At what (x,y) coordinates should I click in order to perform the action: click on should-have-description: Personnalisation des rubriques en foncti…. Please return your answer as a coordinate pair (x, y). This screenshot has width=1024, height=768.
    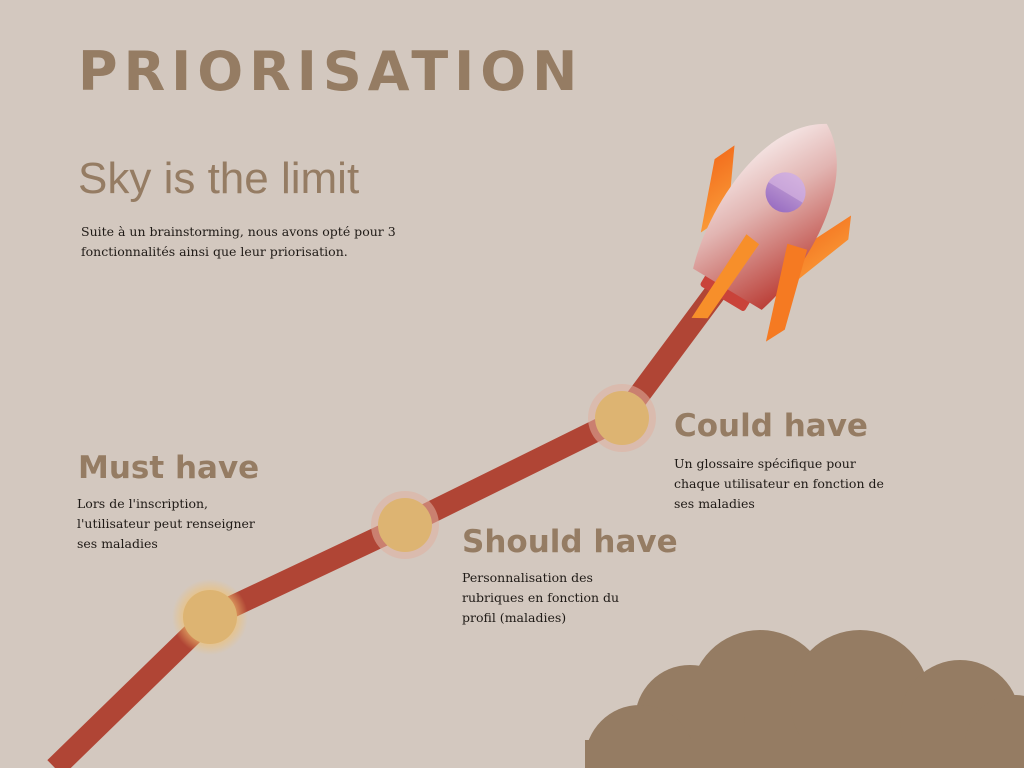
    Looking at the image, I should click on (541, 597).